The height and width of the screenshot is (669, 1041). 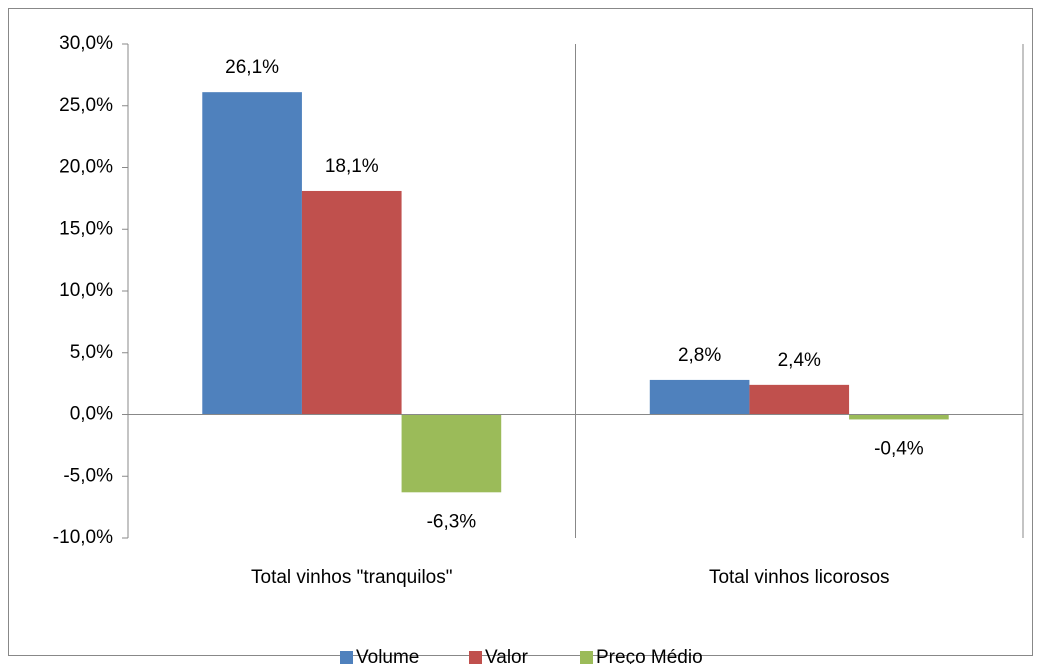 What do you see at coordinates (352, 577) in the screenshot?
I see `x-tick-label: Total vinhos "tranquilos"` at bounding box center [352, 577].